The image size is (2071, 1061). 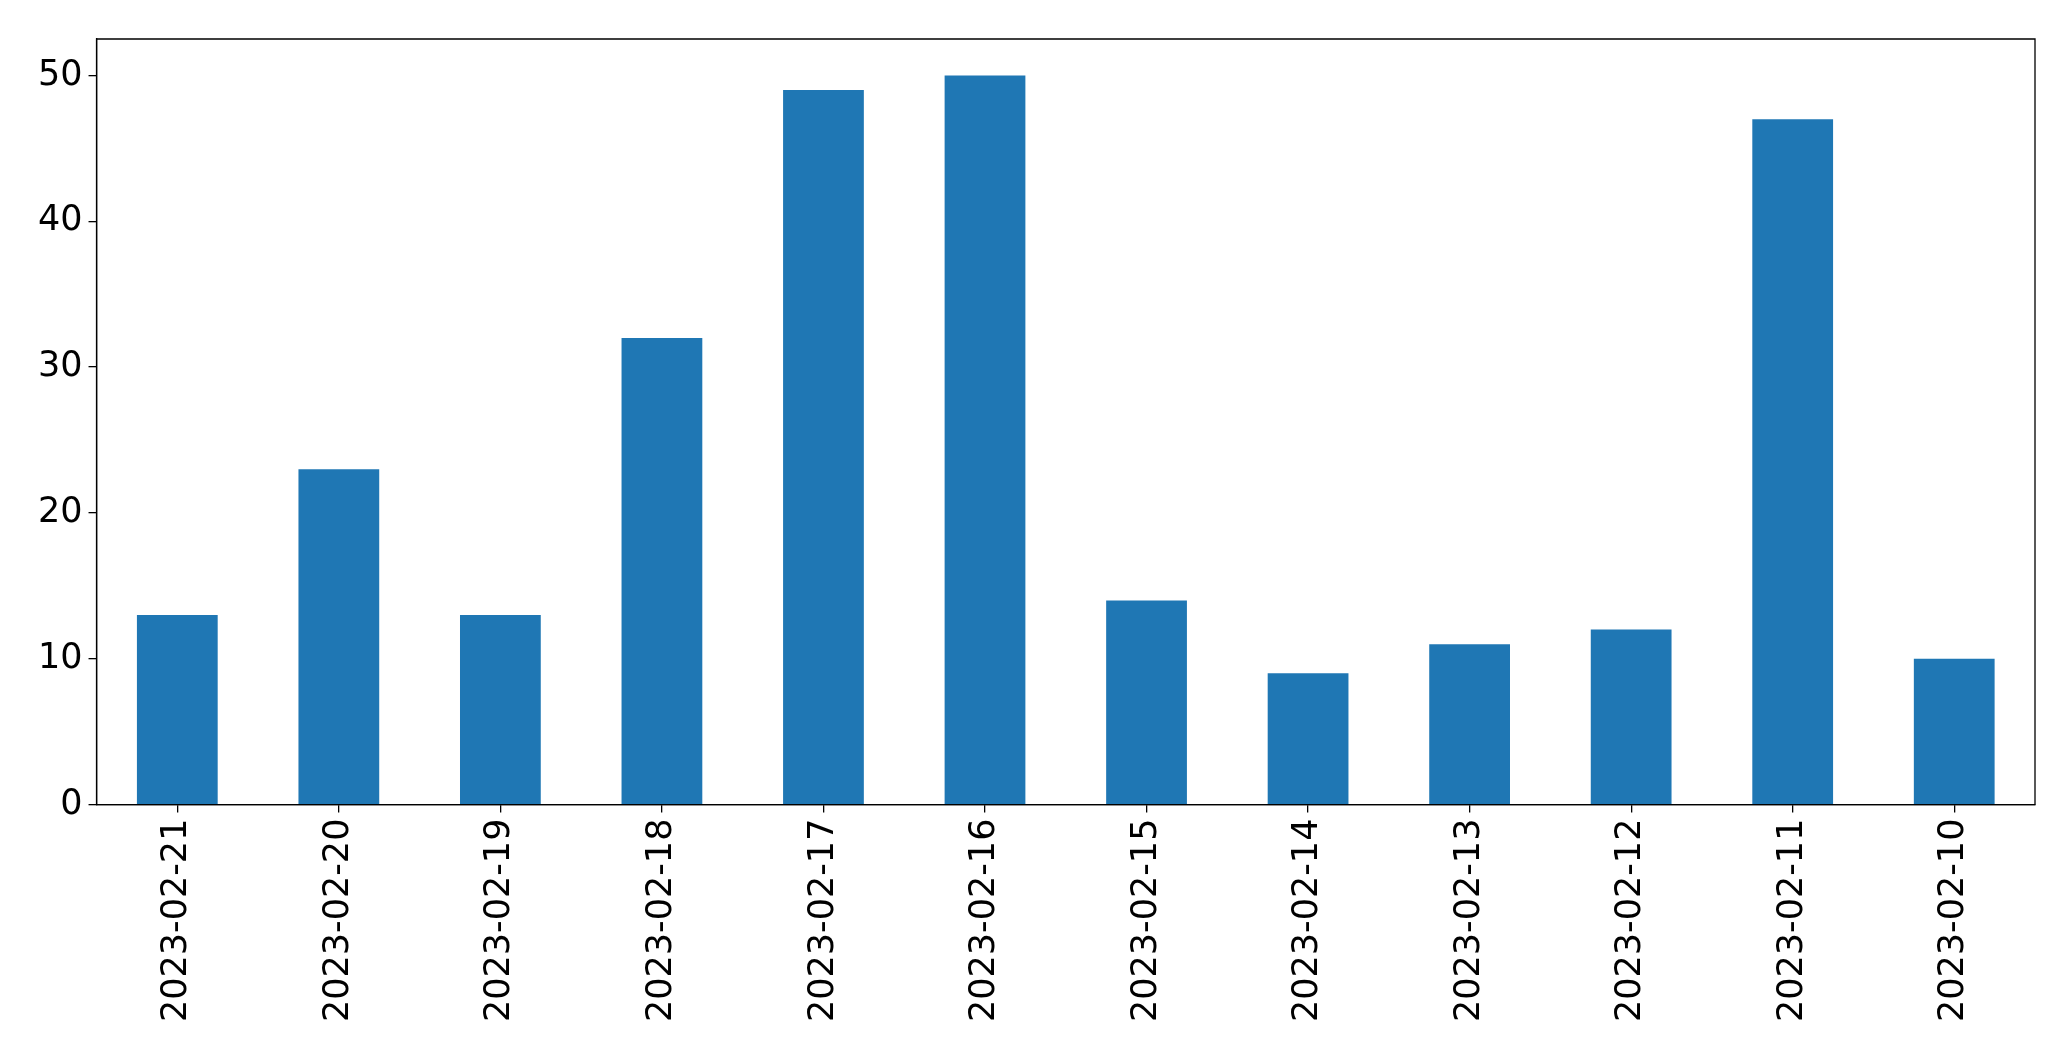 I want to click on y-tick-label: 10, so click(x=60, y=655).